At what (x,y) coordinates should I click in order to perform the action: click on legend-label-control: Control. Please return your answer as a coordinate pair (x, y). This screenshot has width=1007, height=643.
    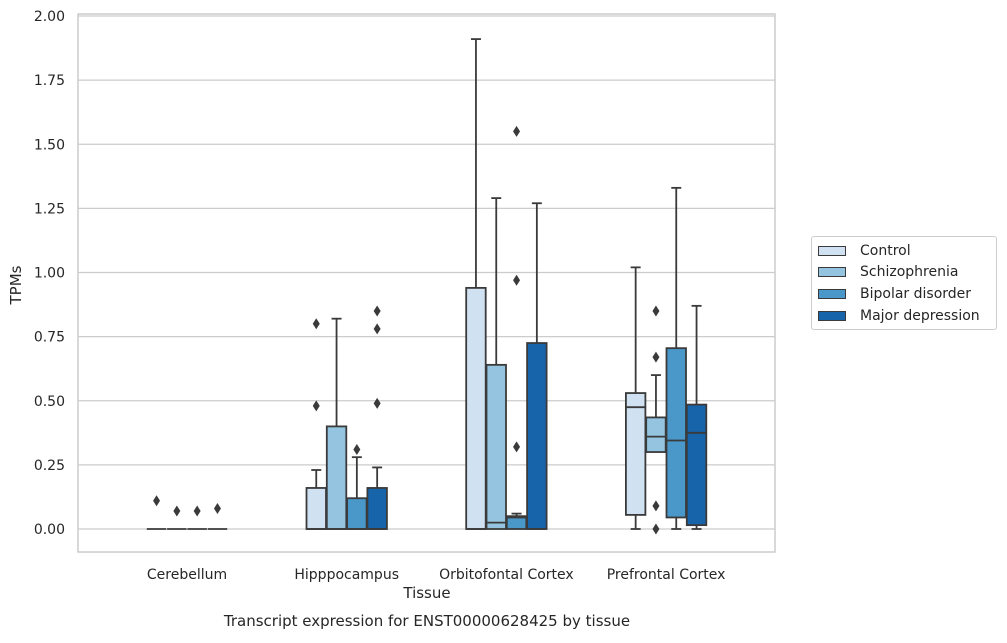
    Looking at the image, I should click on (885, 251).